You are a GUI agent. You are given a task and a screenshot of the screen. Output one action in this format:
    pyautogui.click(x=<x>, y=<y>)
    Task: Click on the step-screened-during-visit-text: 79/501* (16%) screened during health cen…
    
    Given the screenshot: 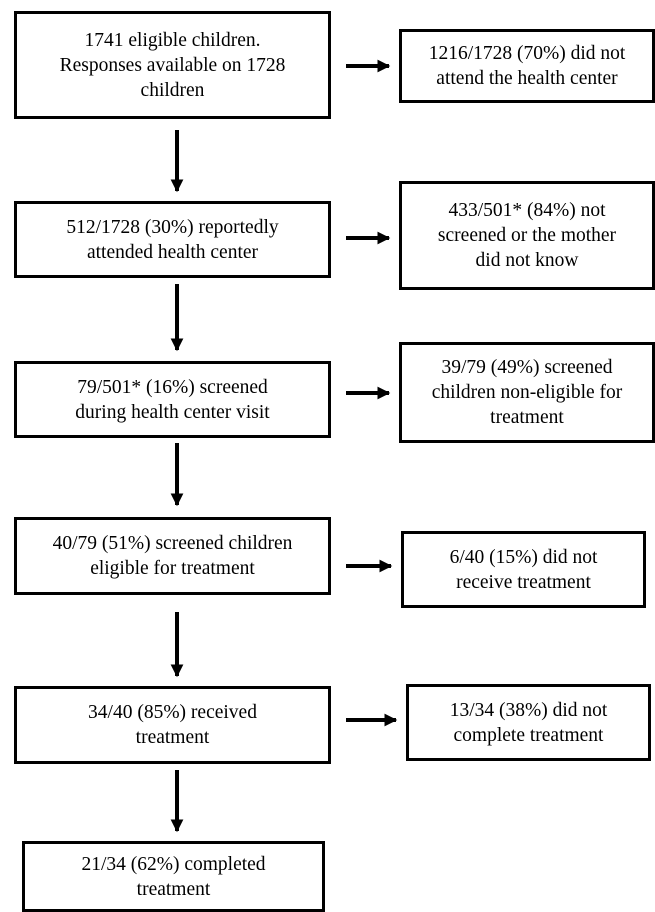 What is the action you would take?
    pyautogui.click(x=172, y=399)
    